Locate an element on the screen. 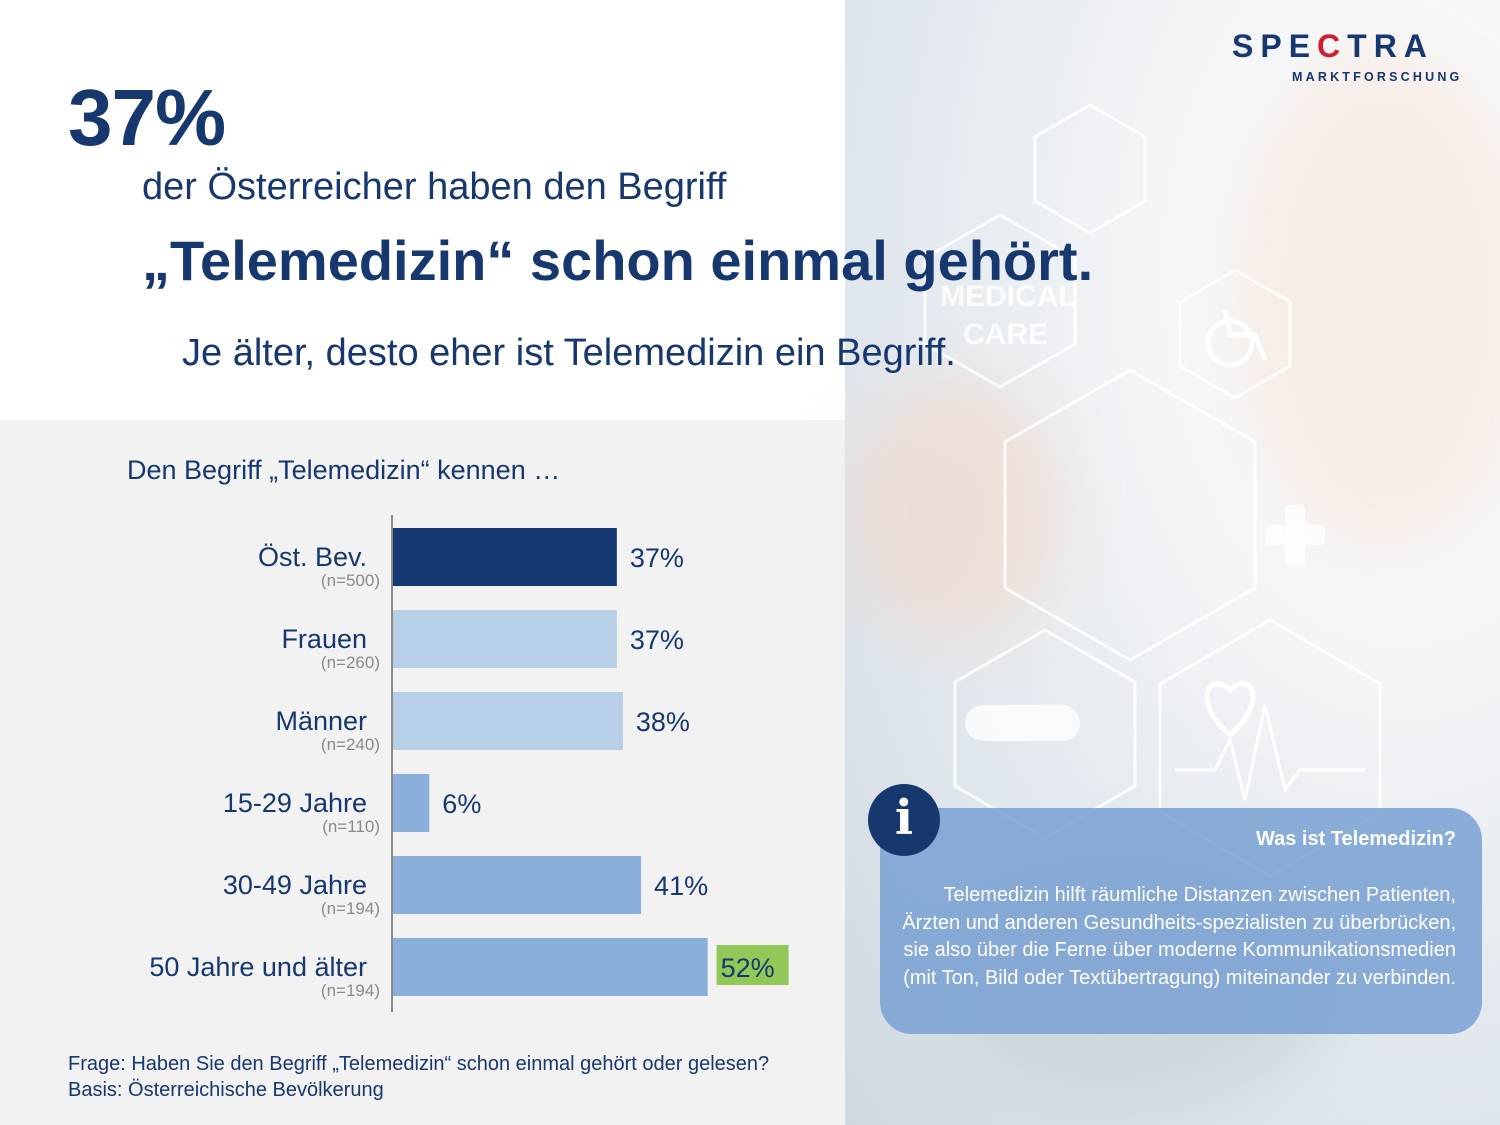 The width and height of the screenshot is (1500, 1125). category-label: Öst. Bev. is located at coordinates (312, 557).